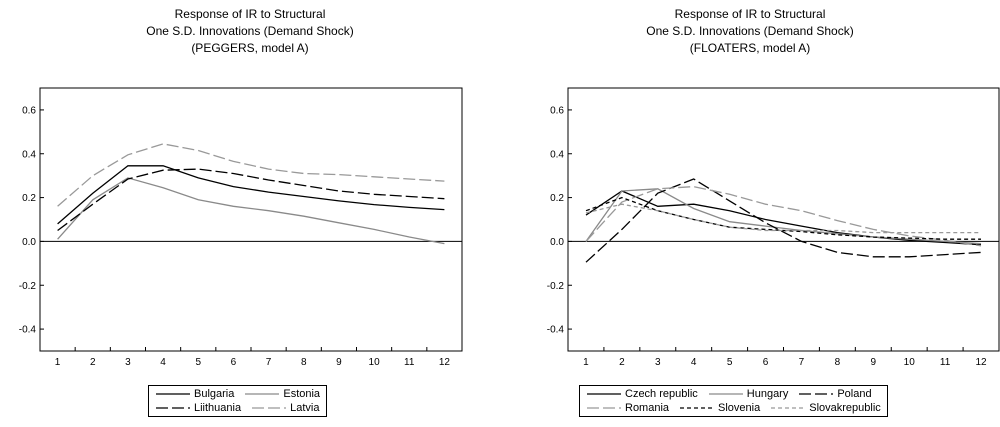  I want to click on series-line-slovenia, so click(783, 218).